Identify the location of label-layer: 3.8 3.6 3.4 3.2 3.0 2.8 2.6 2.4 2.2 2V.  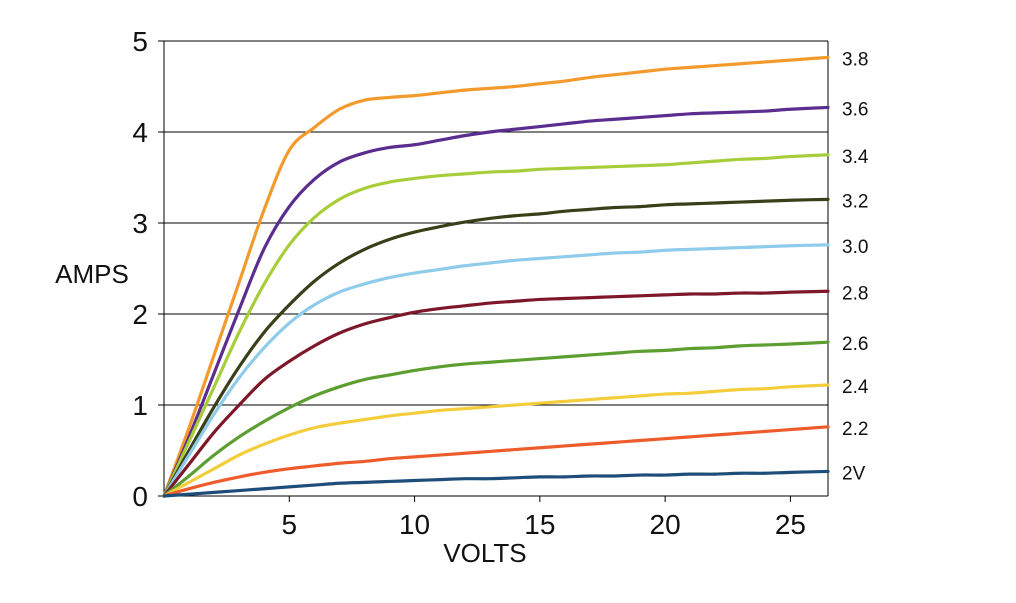
(855, 266).